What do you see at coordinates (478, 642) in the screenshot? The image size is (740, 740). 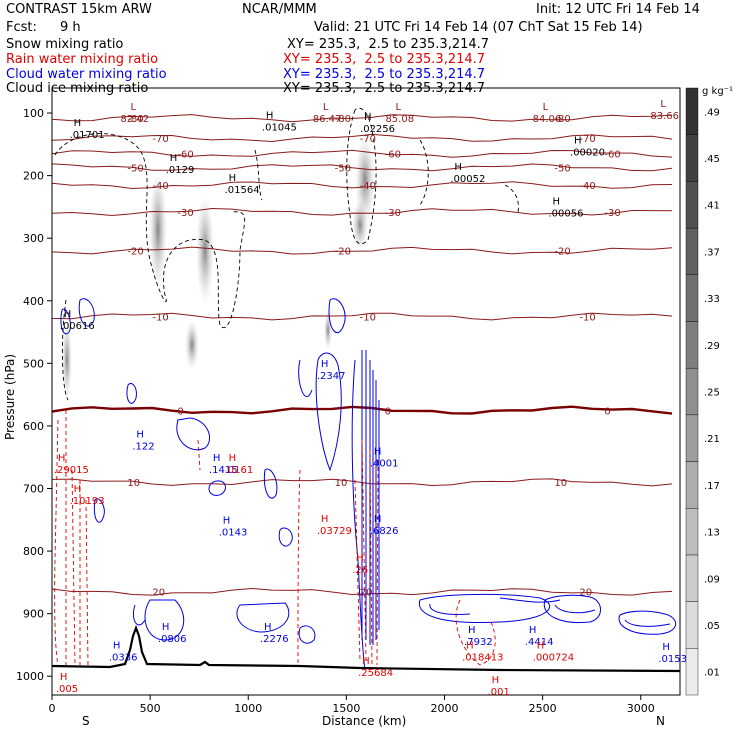 I see `cloud-water-max-value: .7932` at bounding box center [478, 642].